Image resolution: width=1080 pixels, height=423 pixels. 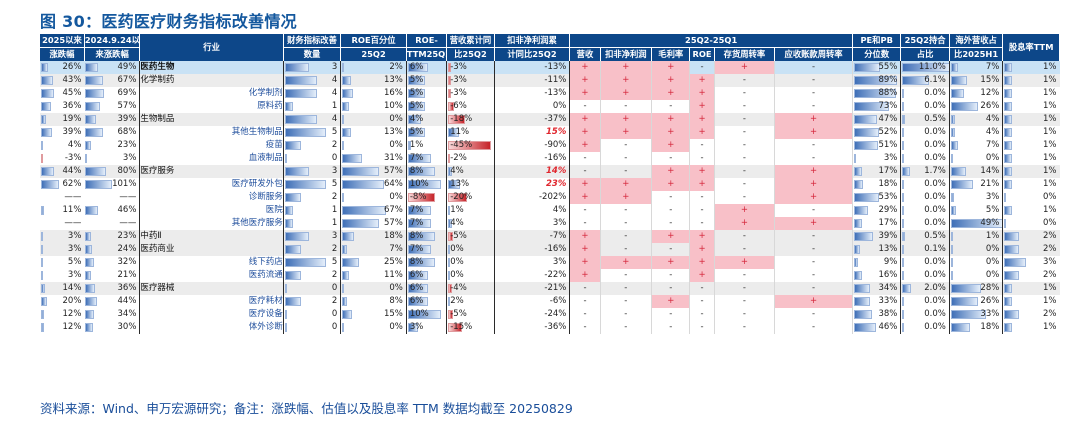 What do you see at coordinates (373, 327) in the screenshot?
I see `roe-pct-cell: 0%` at bounding box center [373, 327].